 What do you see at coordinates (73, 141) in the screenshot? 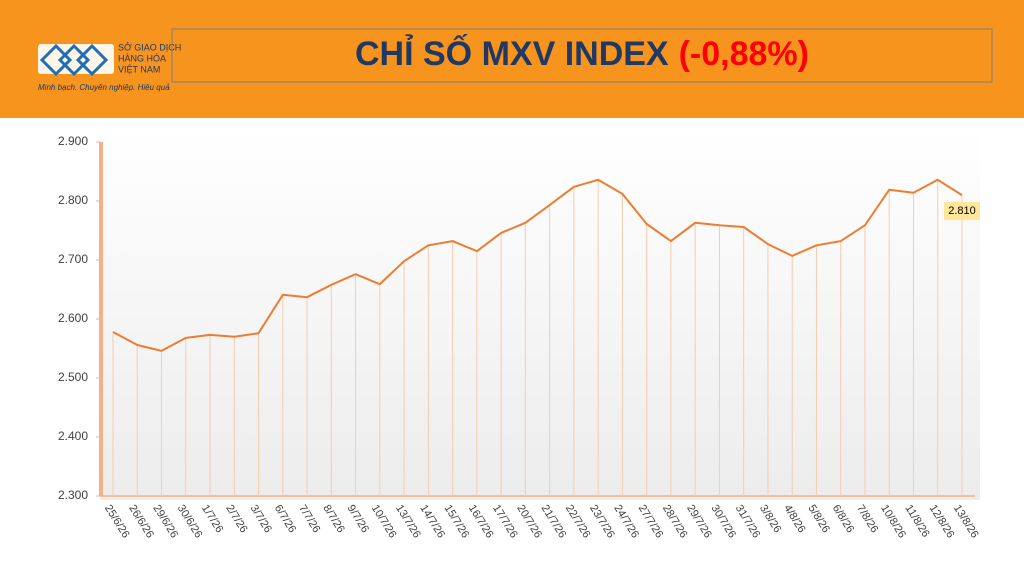
I see `y-tick-label: 2.900` at bounding box center [73, 141].